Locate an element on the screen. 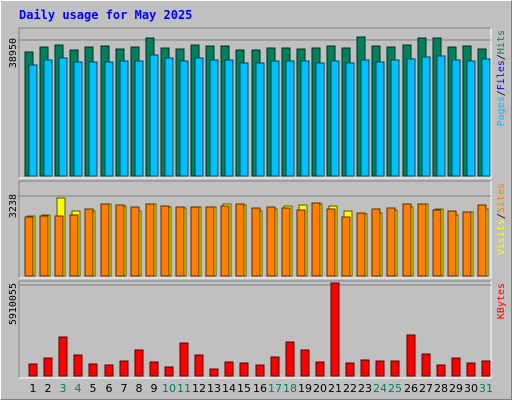 The height and width of the screenshot is (400, 512). day-label-4: 4 is located at coordinates (78, 388).